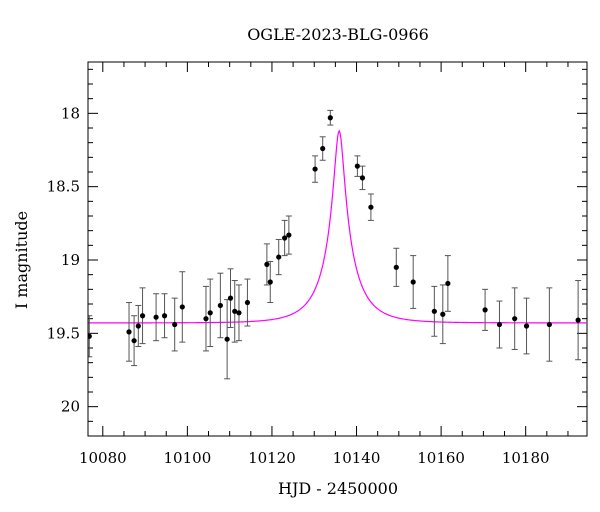 This screenshot has width=600, height=512. What do you see at coordinates (70, 260) in the screenshot?
I see `y-tick-label: 19` at bounding box center [70, 260].